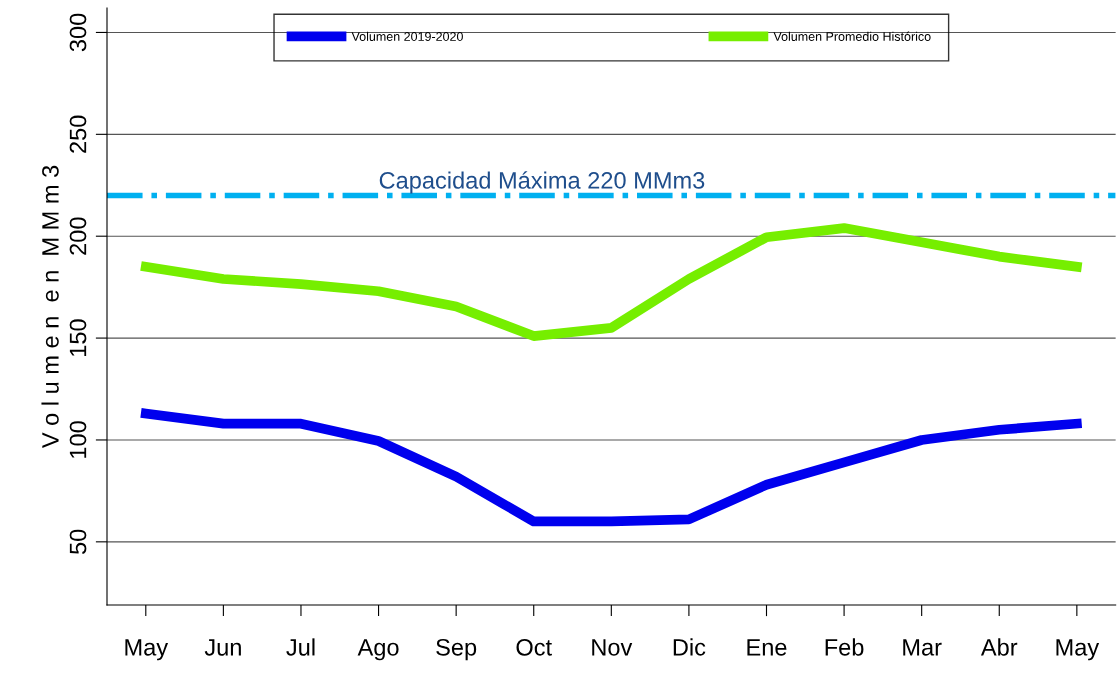 The width and height of the screenshot is (1119, 683). I want to click on legend-label: Volumen Promedio Histórico, so click(852, 36).